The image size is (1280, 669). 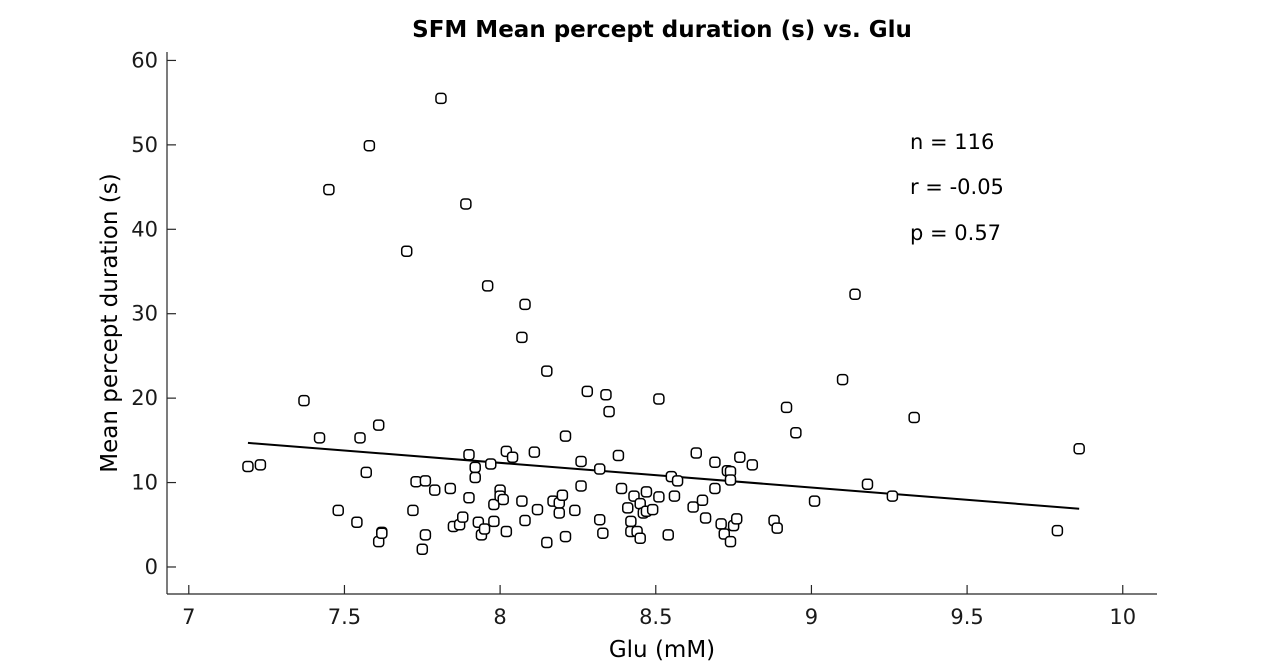 What do you see at coordinates (144, 229) in the screenshot?
I see `y-tick-label: 40` at bounding box center [144, 229].